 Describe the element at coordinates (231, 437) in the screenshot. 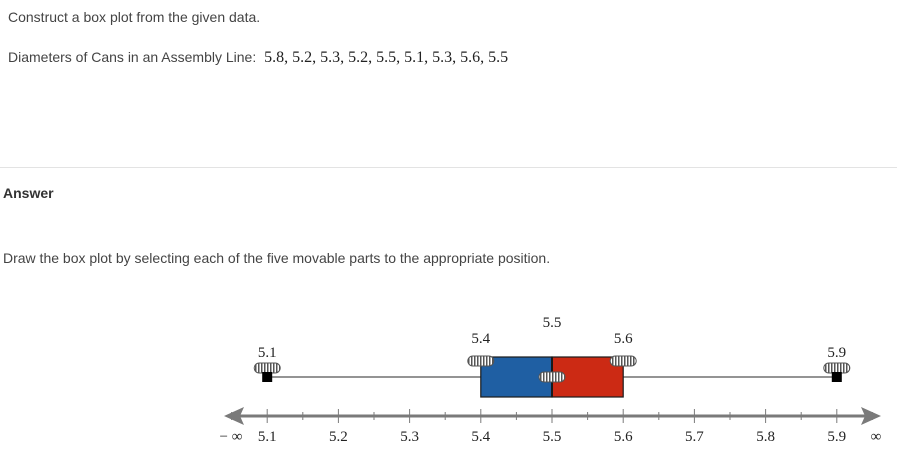

I see `neg-infinity-label: − ∞` at that location.